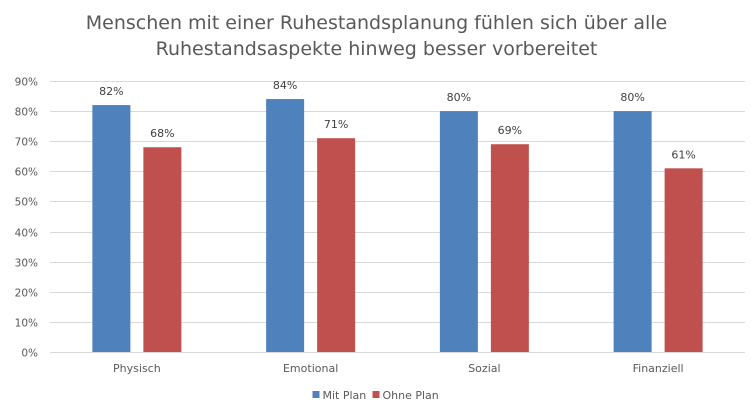 The height and width of the screenshot is (420, 753). I want to click on y-tick-label: 30%, so click(26, 264).